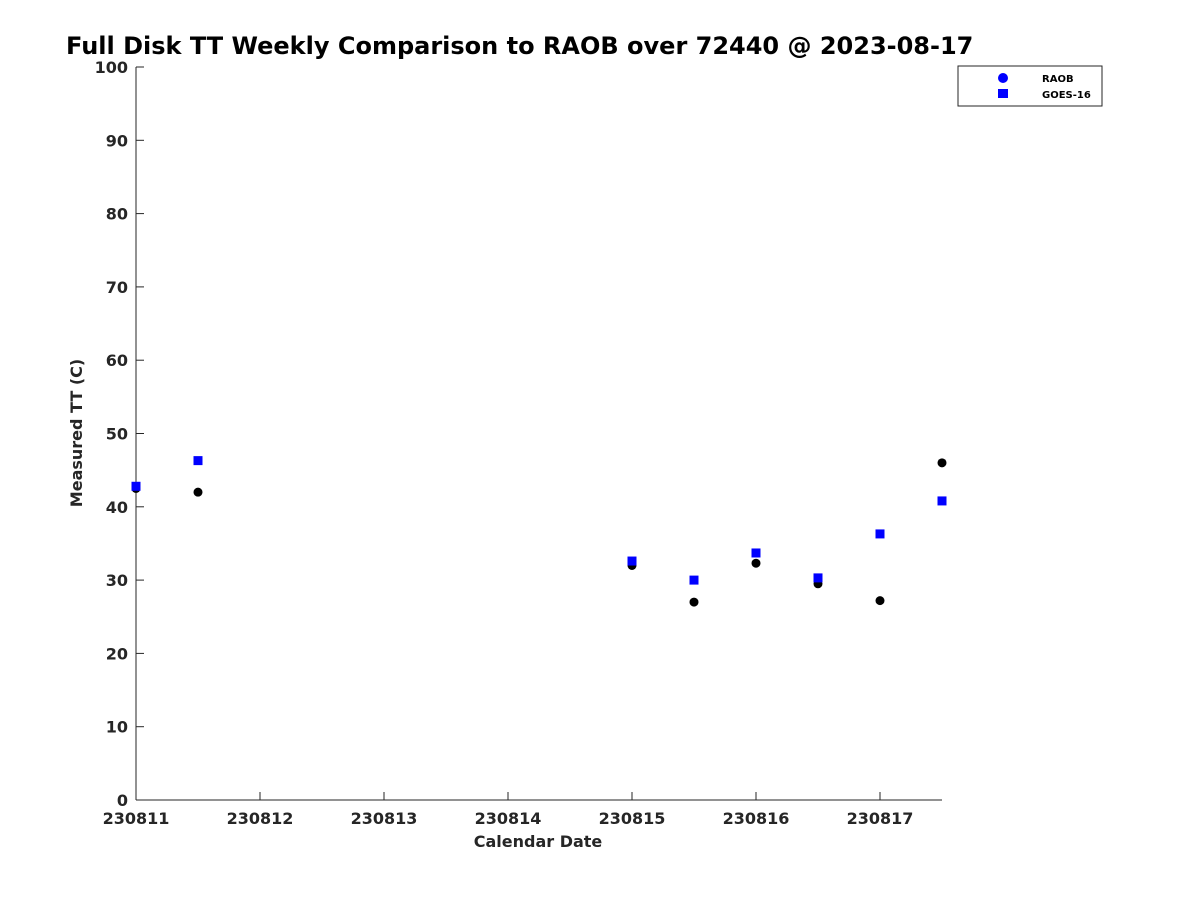 This screenshot has width=1200, height=900. Describe the element at coordinates (111, 67) in the screenshot. I see `y-tick-label: 100` at that location.